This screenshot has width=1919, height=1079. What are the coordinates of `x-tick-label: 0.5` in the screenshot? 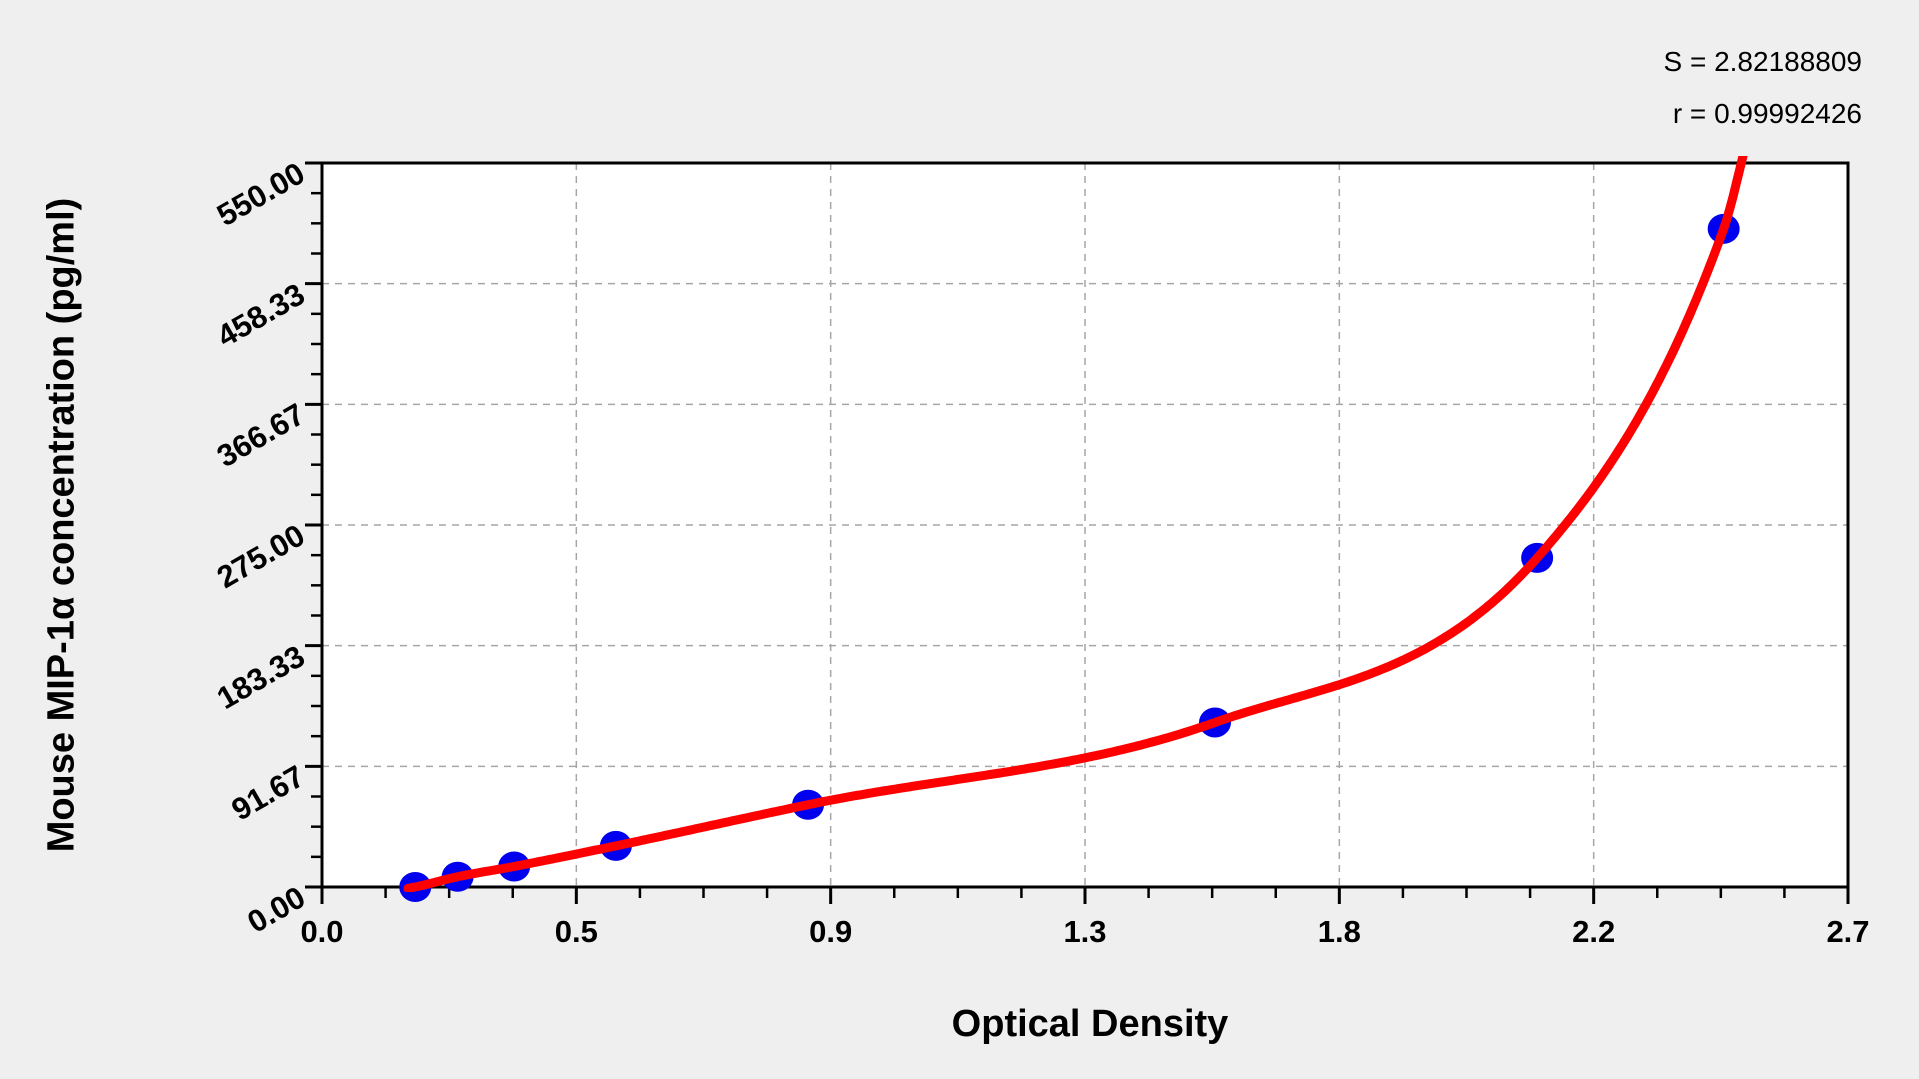 It's located at (576, 931).